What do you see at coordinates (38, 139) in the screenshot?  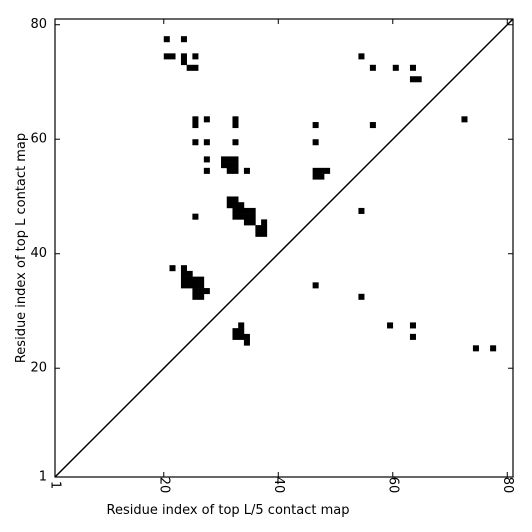 I see `y-tick-label: 60` at bounding box center [38, 139].